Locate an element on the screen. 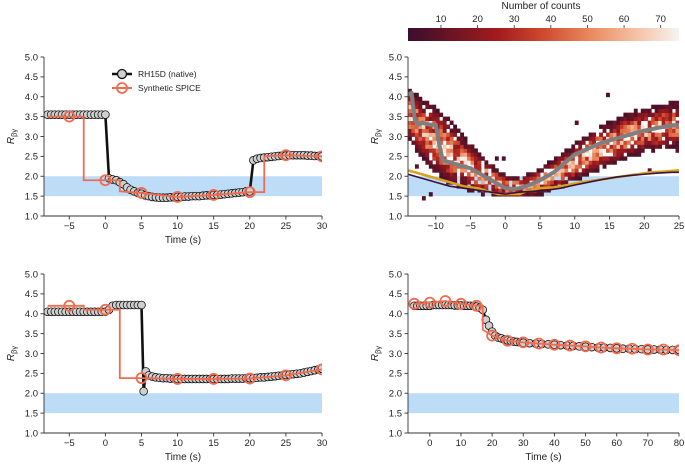 Image resolution: width=685 pixels, height=473 pixels. y-tick-label: 1.0 is located at coordinates (31, 216).